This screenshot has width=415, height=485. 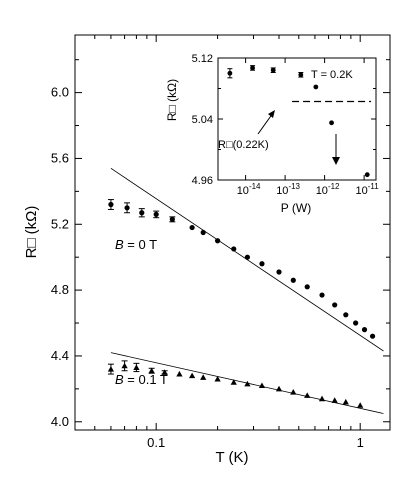 I want to click on series-label-b0-prefix: B, so click(x=119, y=244).